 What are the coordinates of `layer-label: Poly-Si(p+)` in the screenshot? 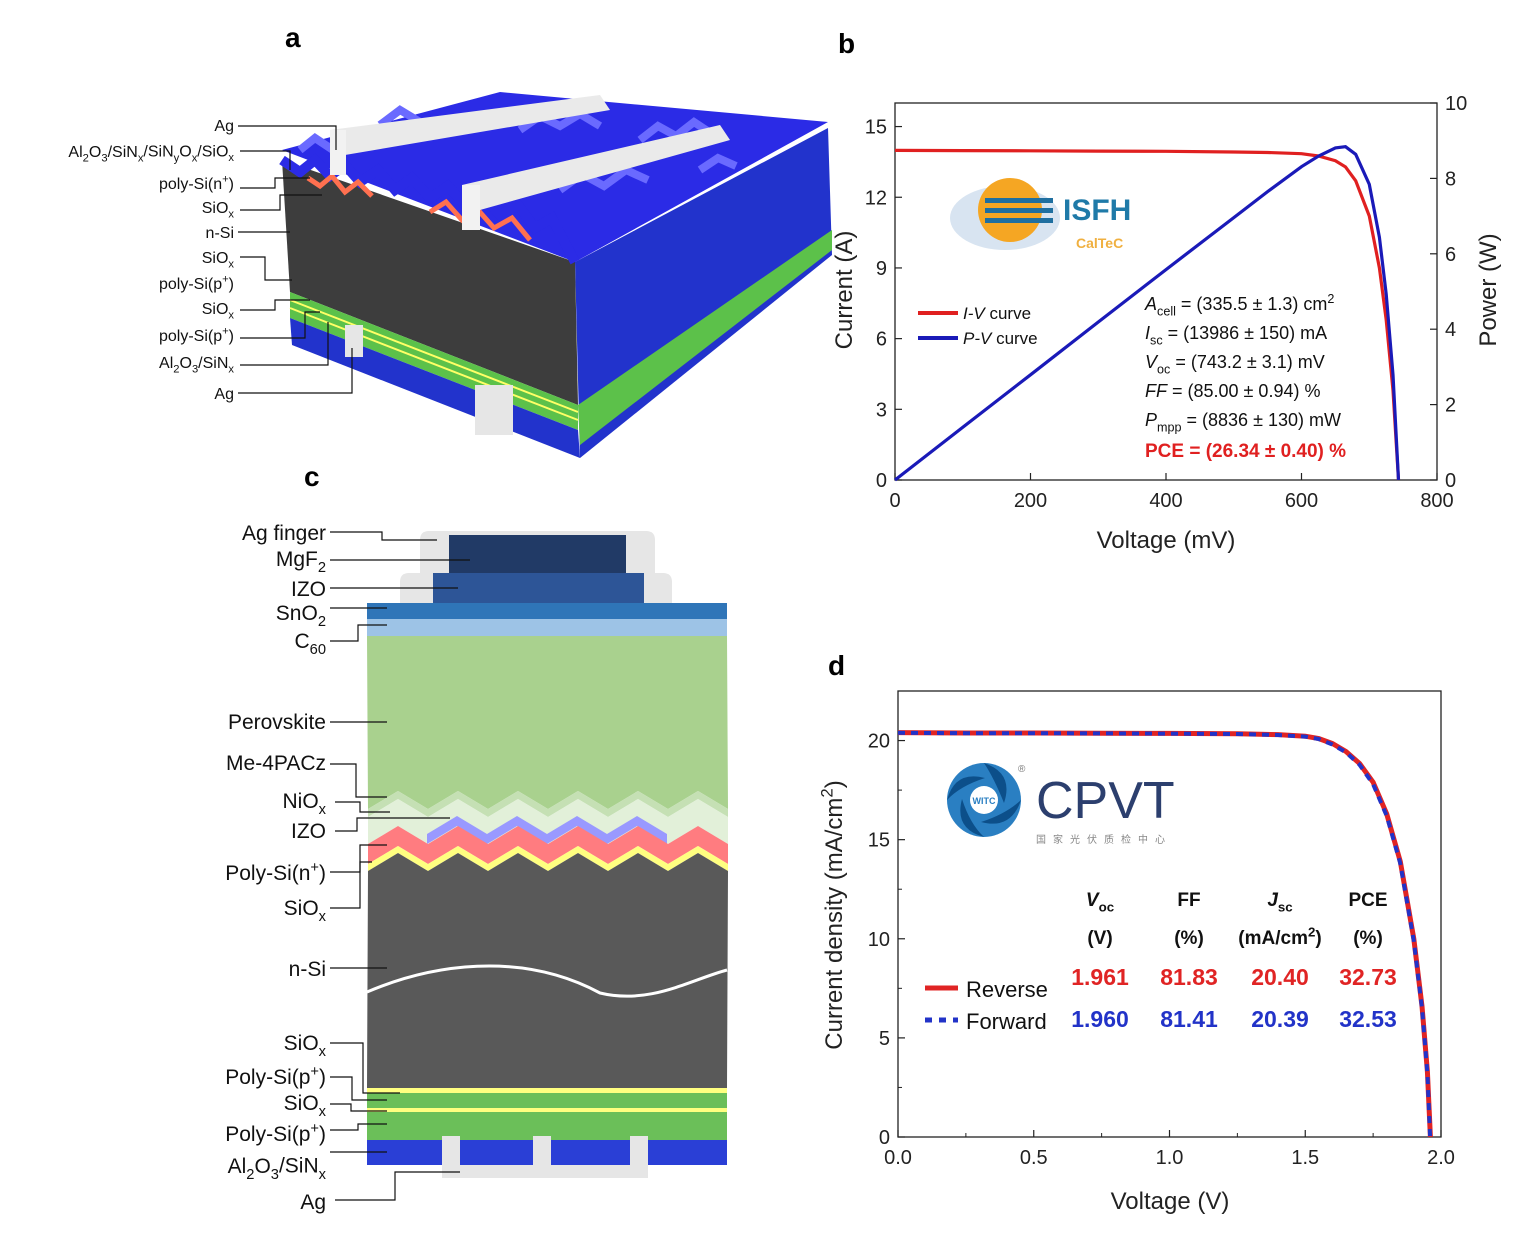 It's located at (275, 1076).